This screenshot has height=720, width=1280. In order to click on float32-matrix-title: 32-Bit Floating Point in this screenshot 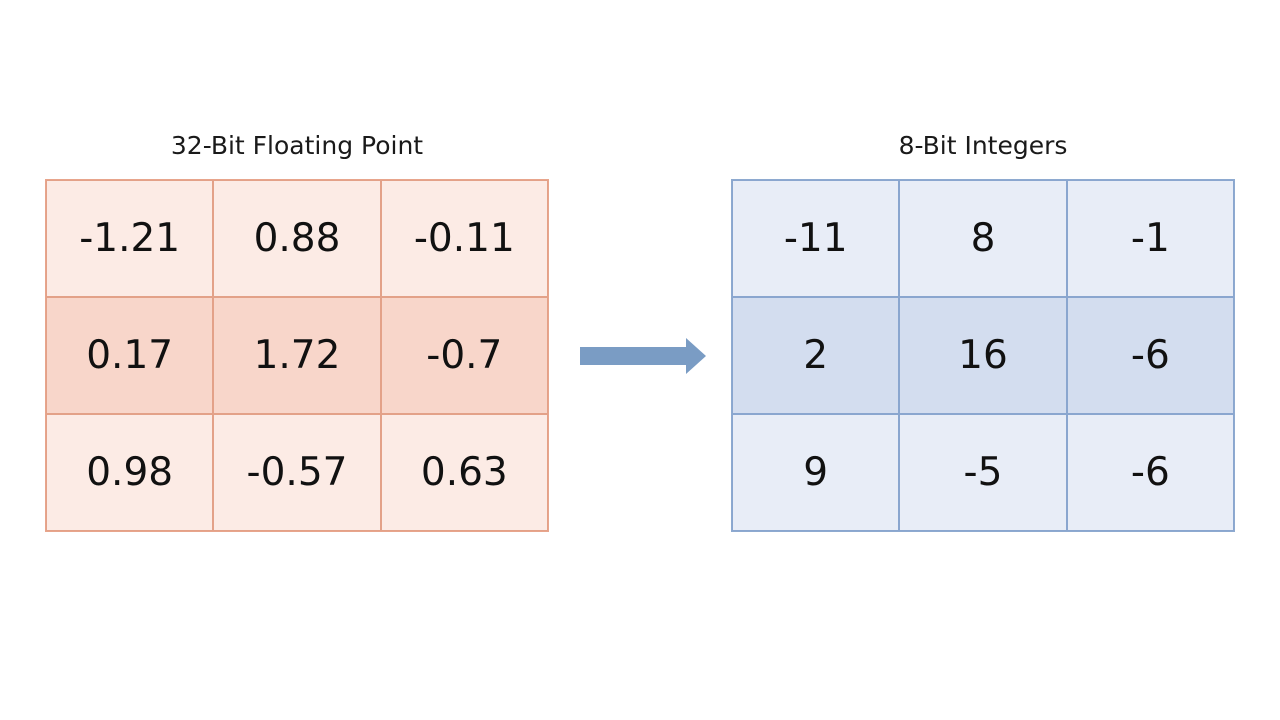, I will do `click(297, 145)`.